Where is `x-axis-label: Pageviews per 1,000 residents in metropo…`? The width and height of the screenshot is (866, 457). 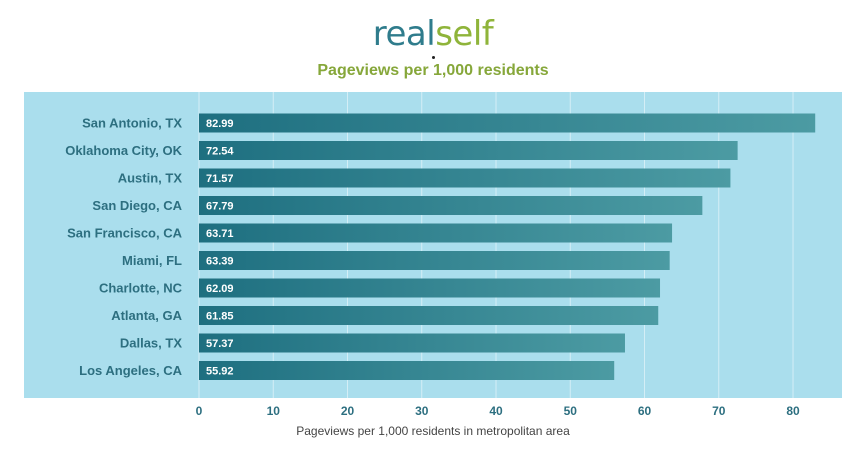
x-axis-label: Pageviews per 1,000 residents in metropo… is located at coordinates (433, 431).